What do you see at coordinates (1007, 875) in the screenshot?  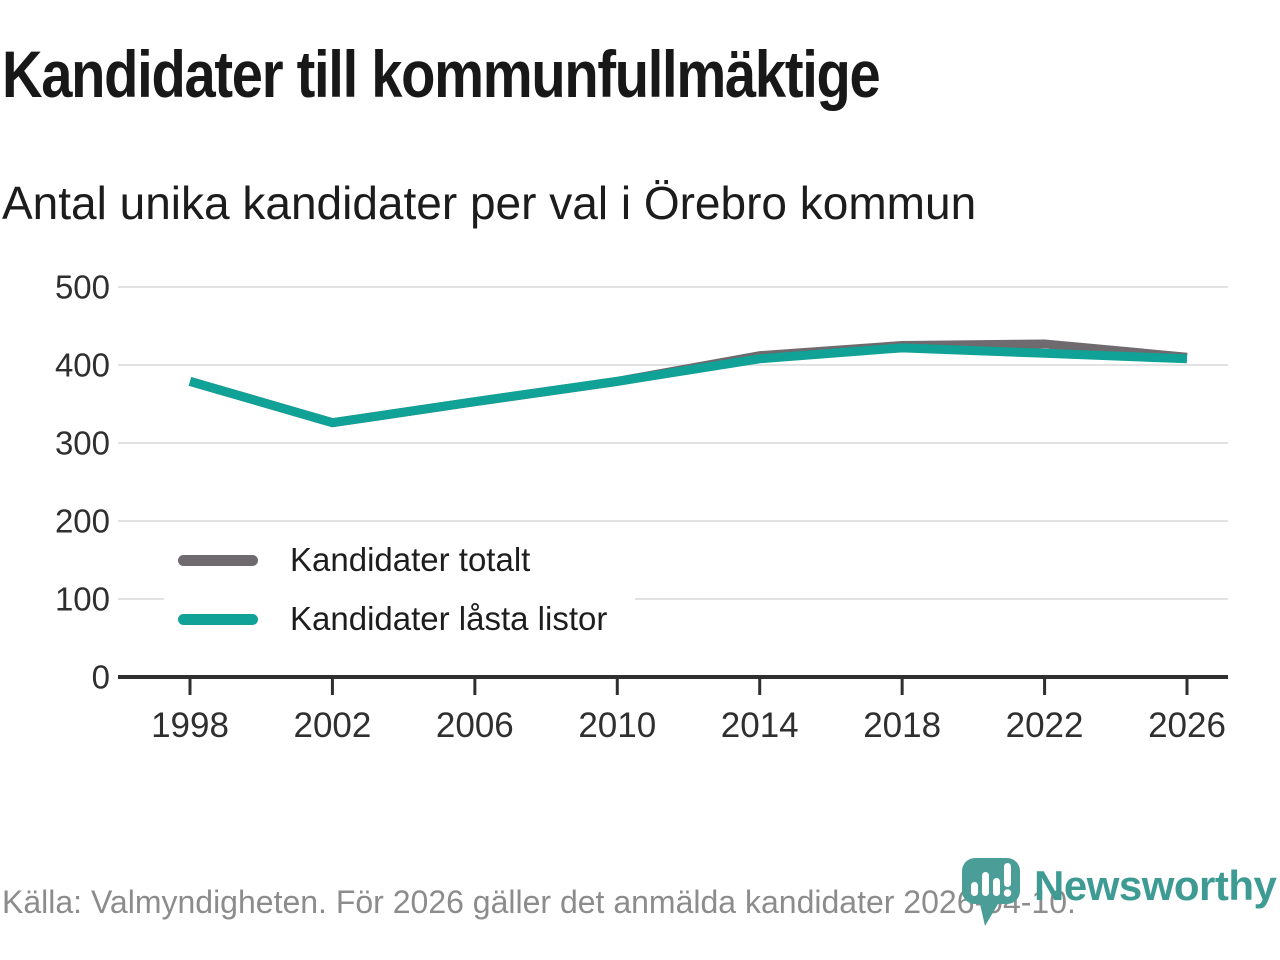 I see `logo-exclamation-bar` at bounding box center [1007, 875].